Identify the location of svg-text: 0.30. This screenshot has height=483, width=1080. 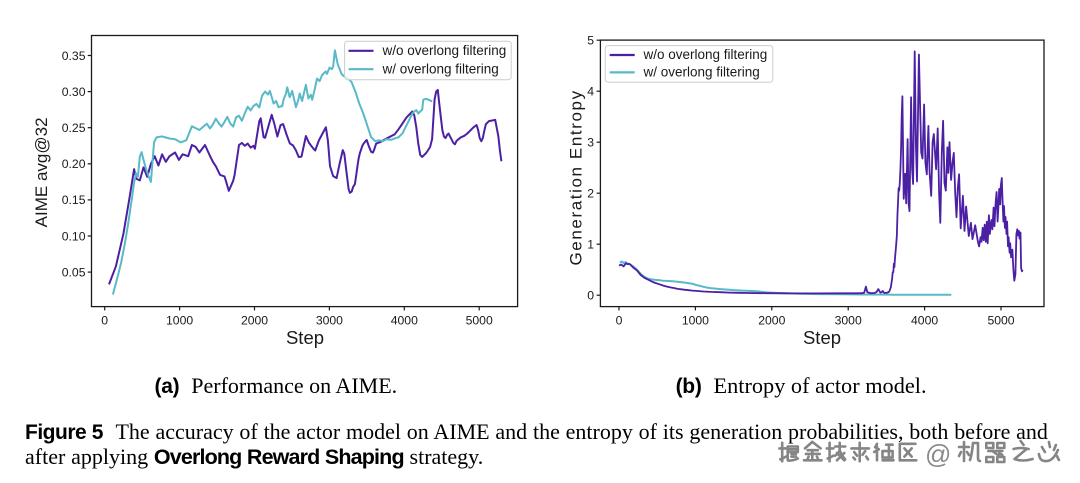
(74, 92).